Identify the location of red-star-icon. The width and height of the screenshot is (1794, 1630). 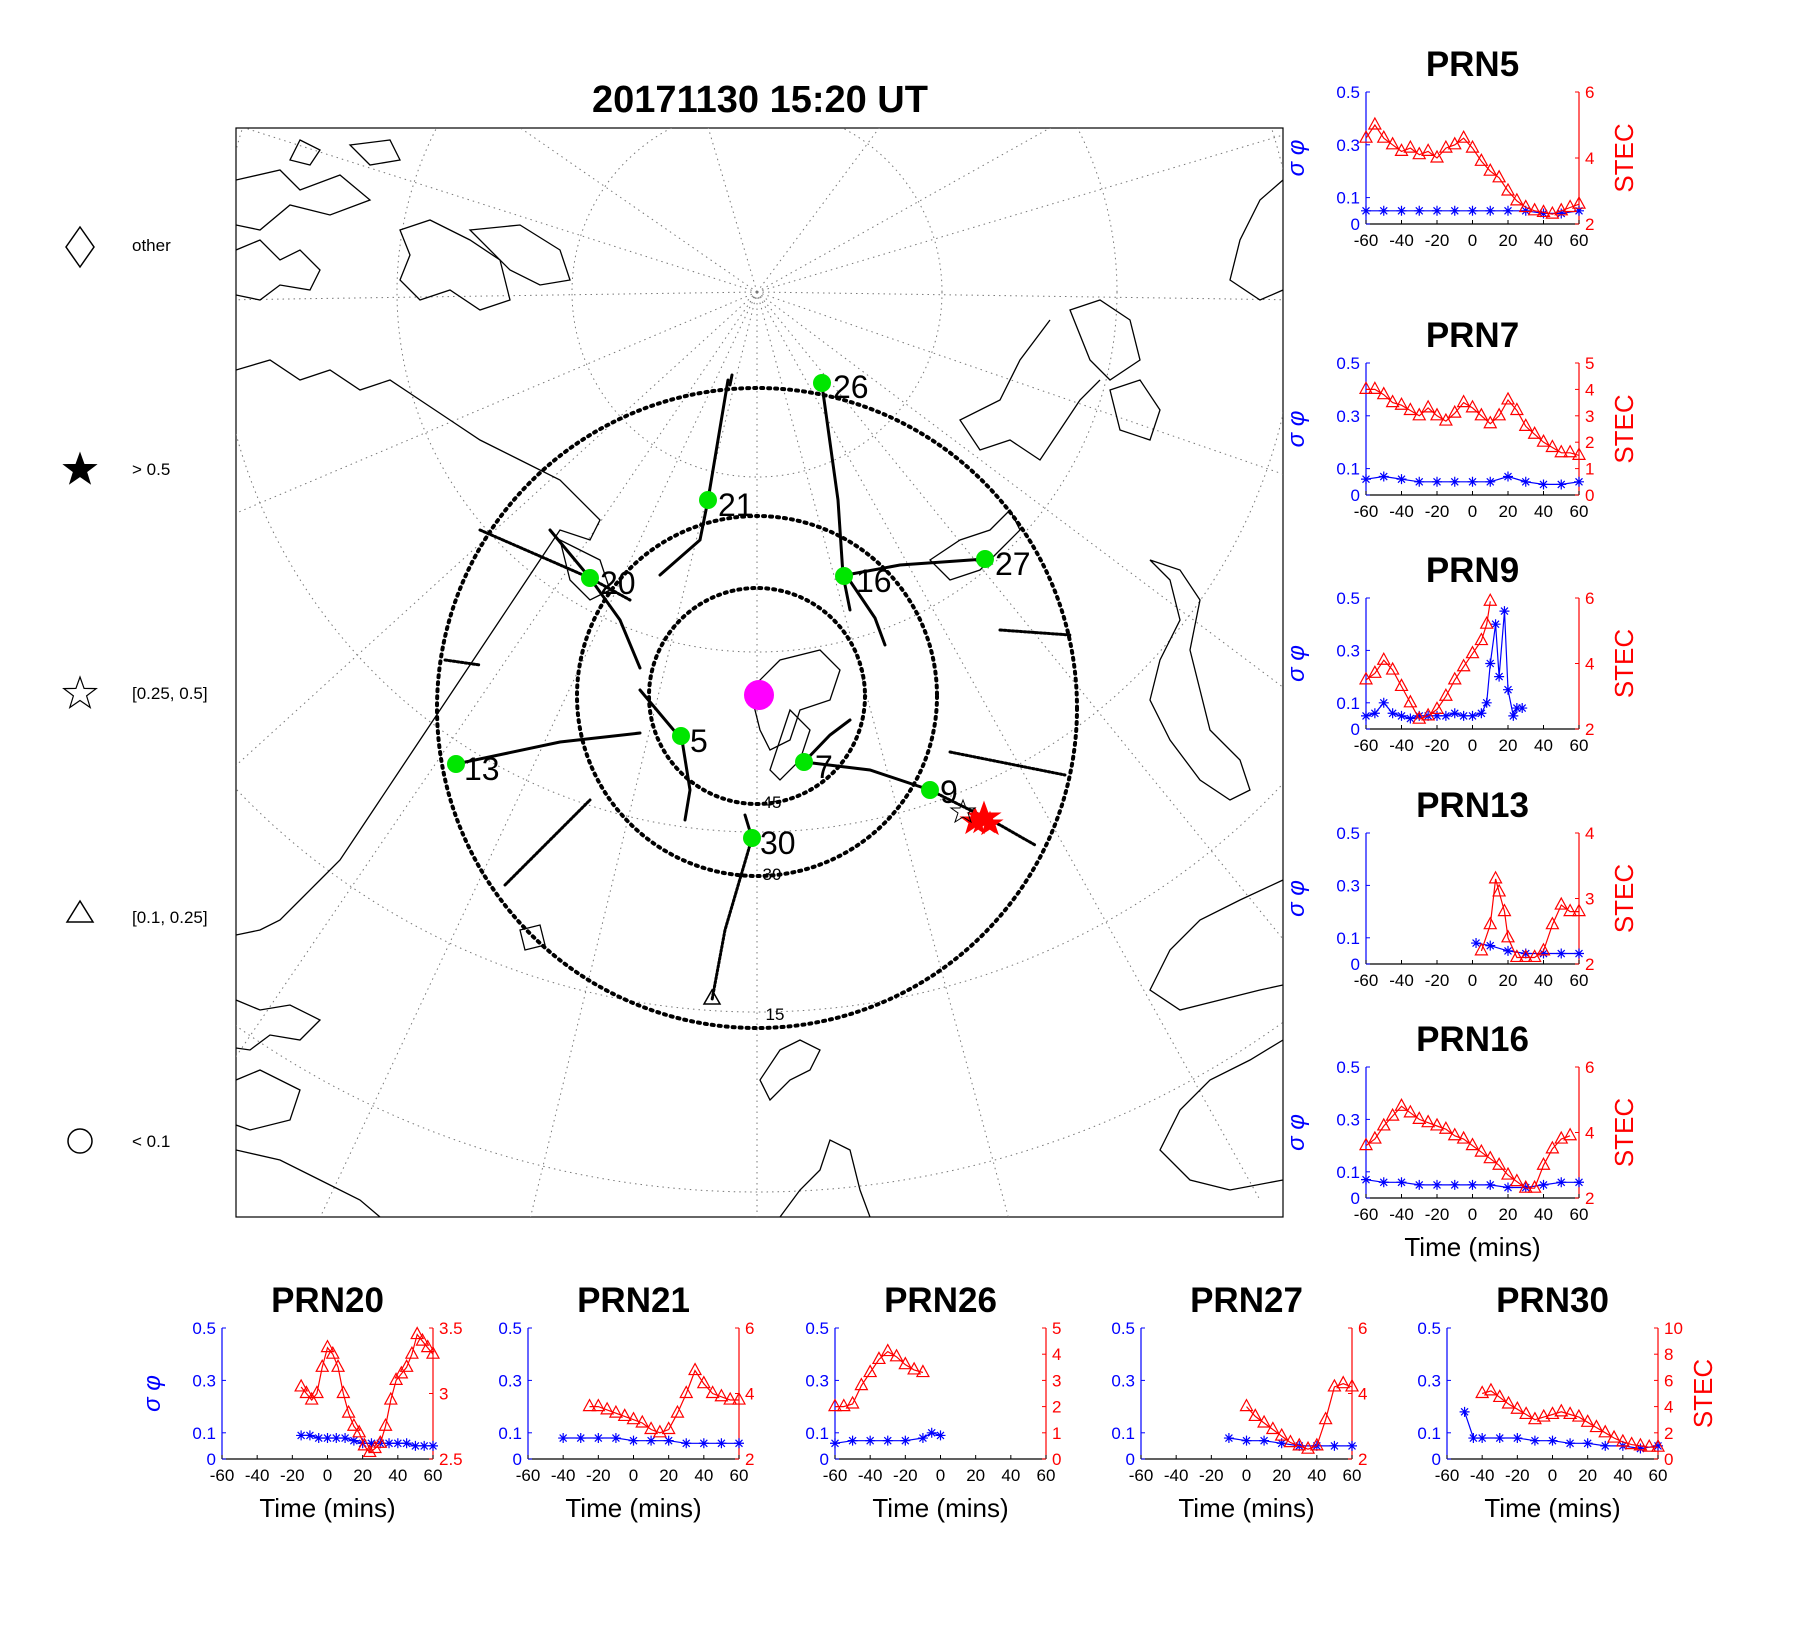
(990, 823).